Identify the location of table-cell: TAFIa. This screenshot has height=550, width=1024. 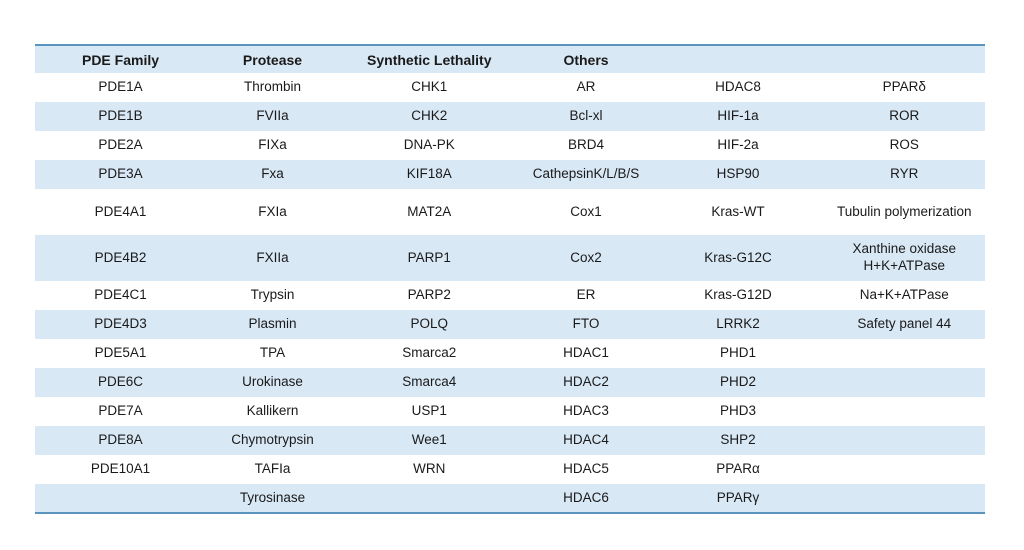
(272, 469).